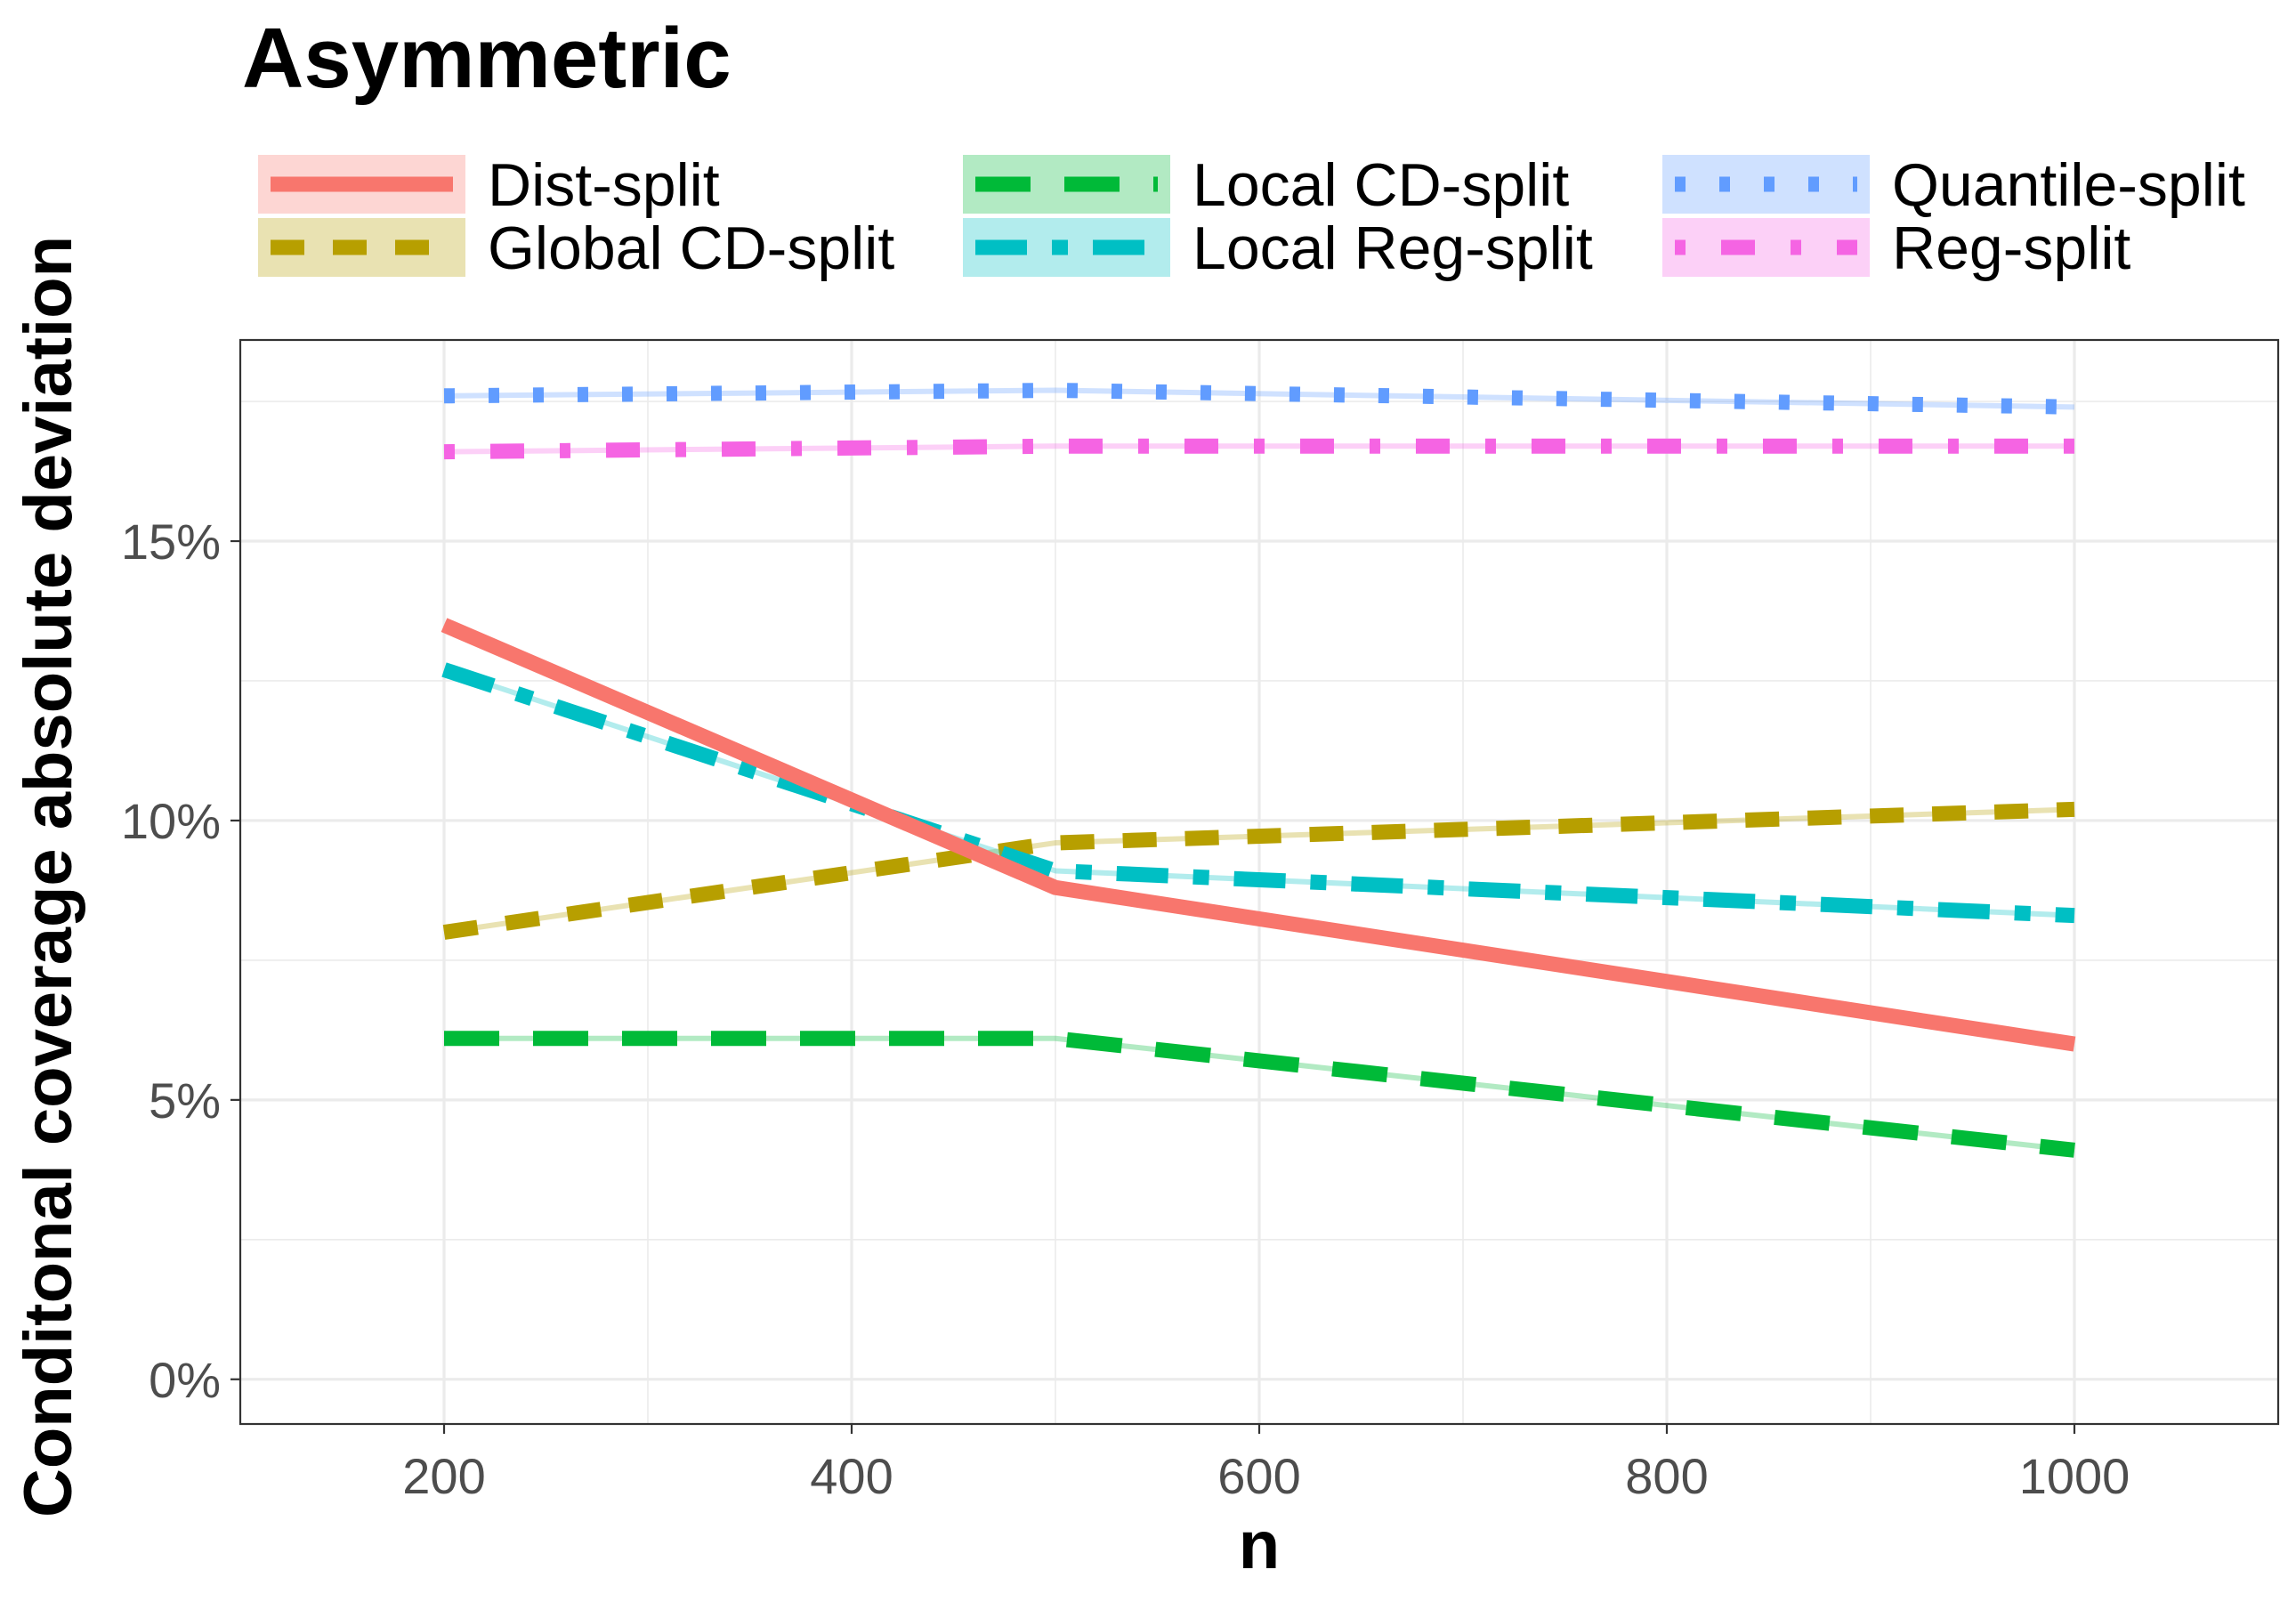 Image resolution: width=2296 pixels, height=1602 pixels. What do you see at coordinates (48, 877) in the screenshot?
I see `y-axis-title: Conditonal coverage absolute deviation` at bounding box center [48, 877].